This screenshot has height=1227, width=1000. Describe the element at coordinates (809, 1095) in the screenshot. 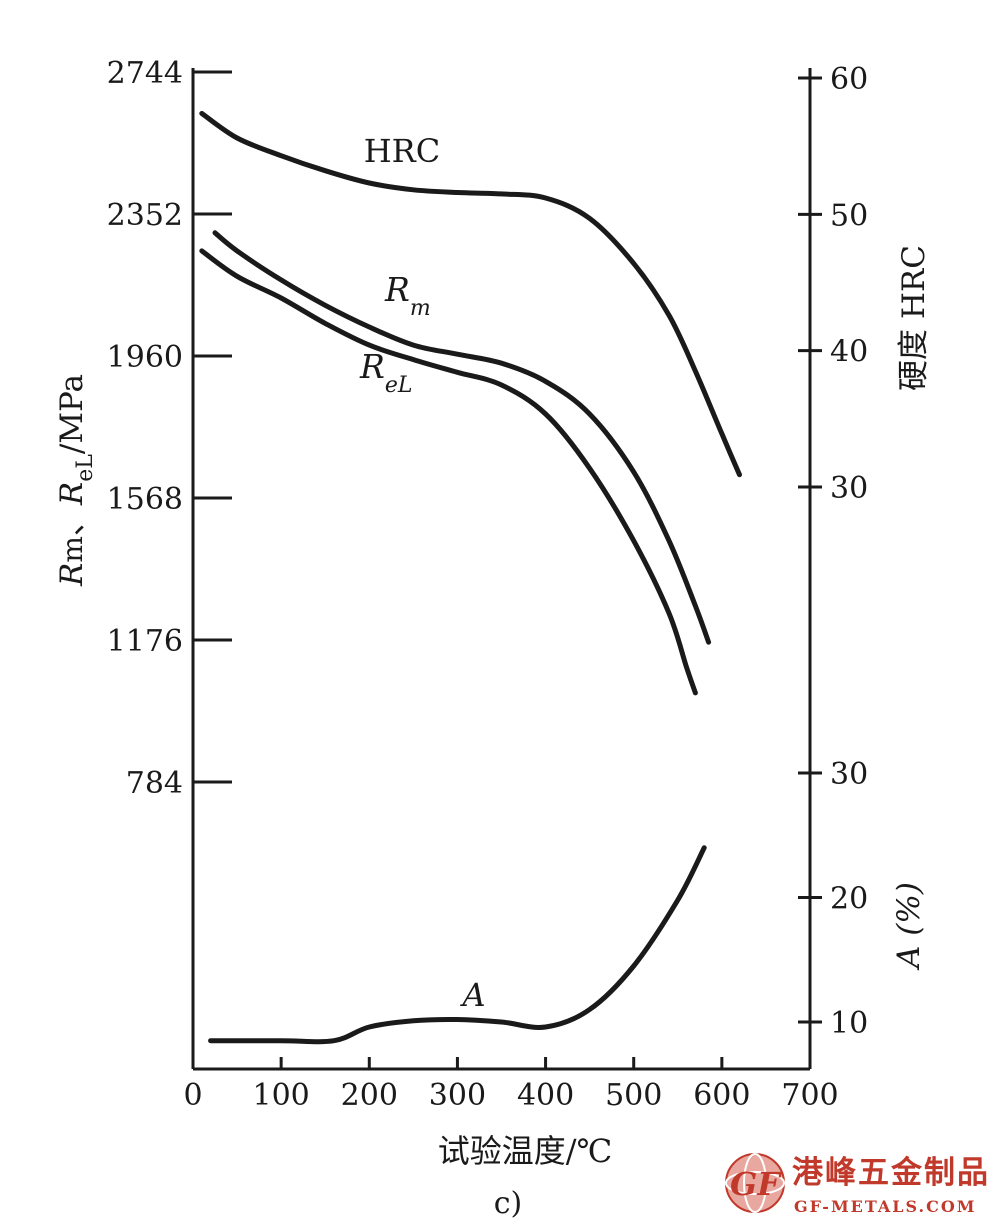

I see `x-tick-label: 700` at that location.